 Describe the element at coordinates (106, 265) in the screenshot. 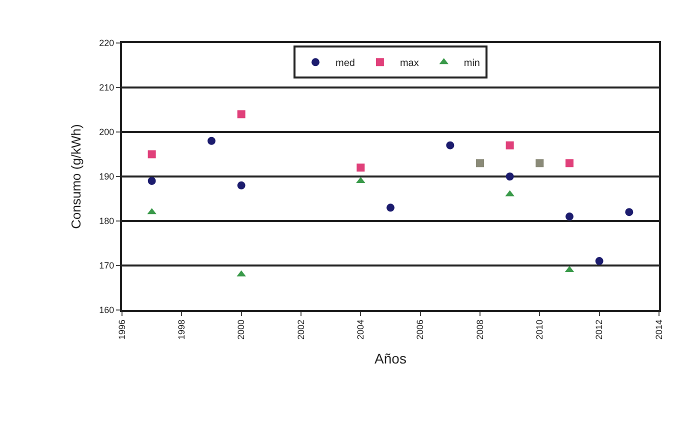

I see `y-tick-label: 170` at that location.